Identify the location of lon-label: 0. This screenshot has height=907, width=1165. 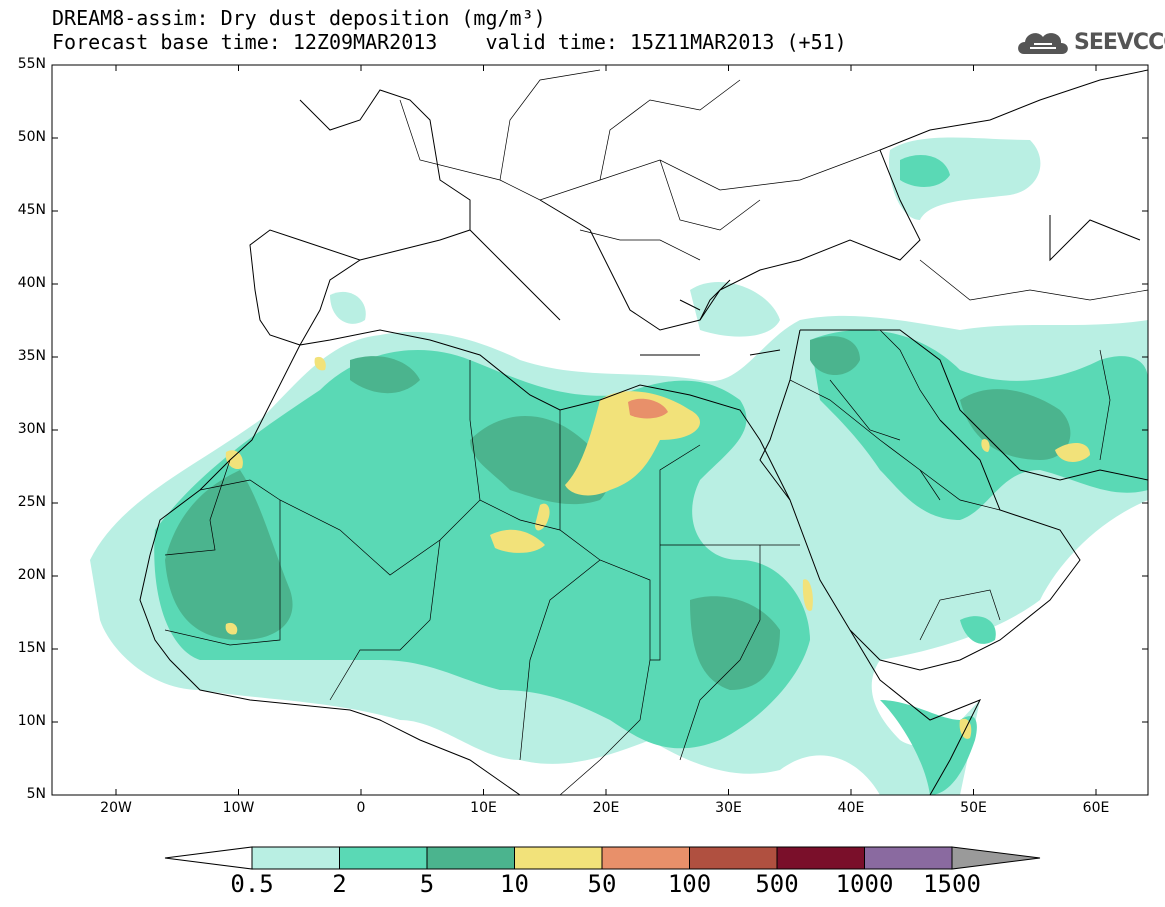
(361, 808).